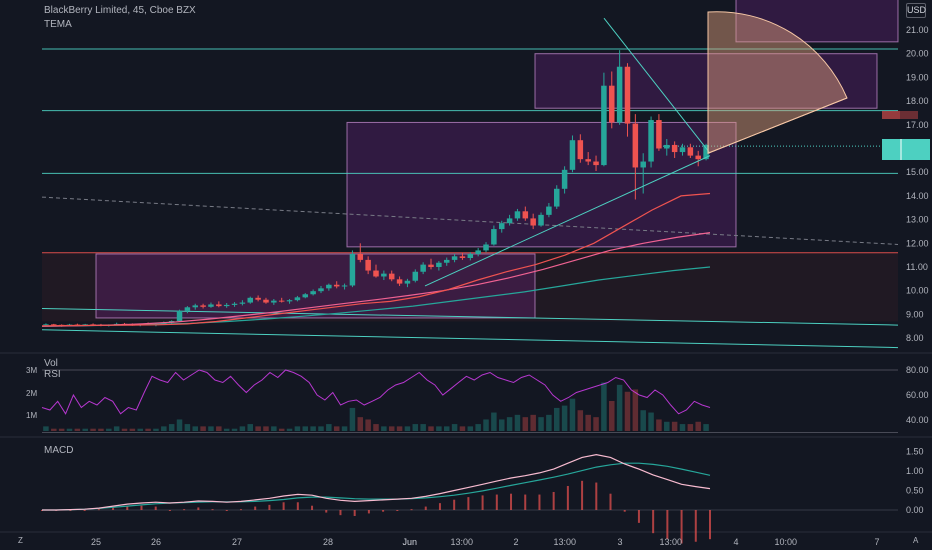 Image resolution: width=932 pixels, height=550 pixels. Describe the element at coordinates (915, 510) in the screenshot. I see `macd-axis-tick: 0.00` at that location.